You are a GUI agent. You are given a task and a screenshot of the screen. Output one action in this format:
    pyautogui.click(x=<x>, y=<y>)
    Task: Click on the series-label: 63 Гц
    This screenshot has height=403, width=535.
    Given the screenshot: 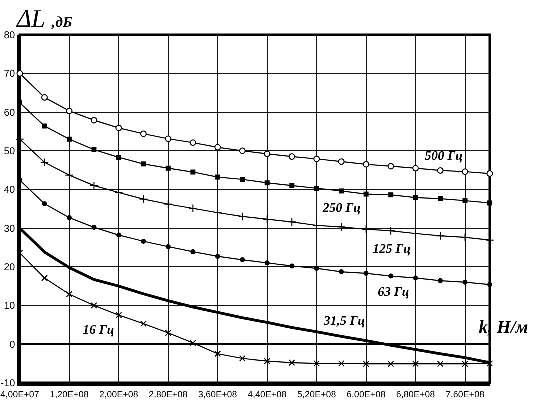 What is the action you would take?
    pyautogui.click(x=394, y=291)
    